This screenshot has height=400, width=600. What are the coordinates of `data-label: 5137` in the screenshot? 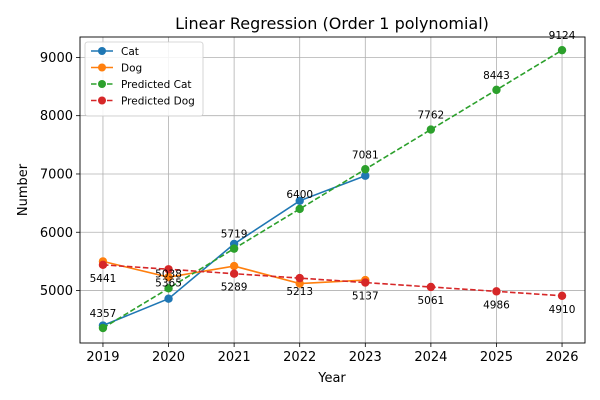 It's located at (365, 297).